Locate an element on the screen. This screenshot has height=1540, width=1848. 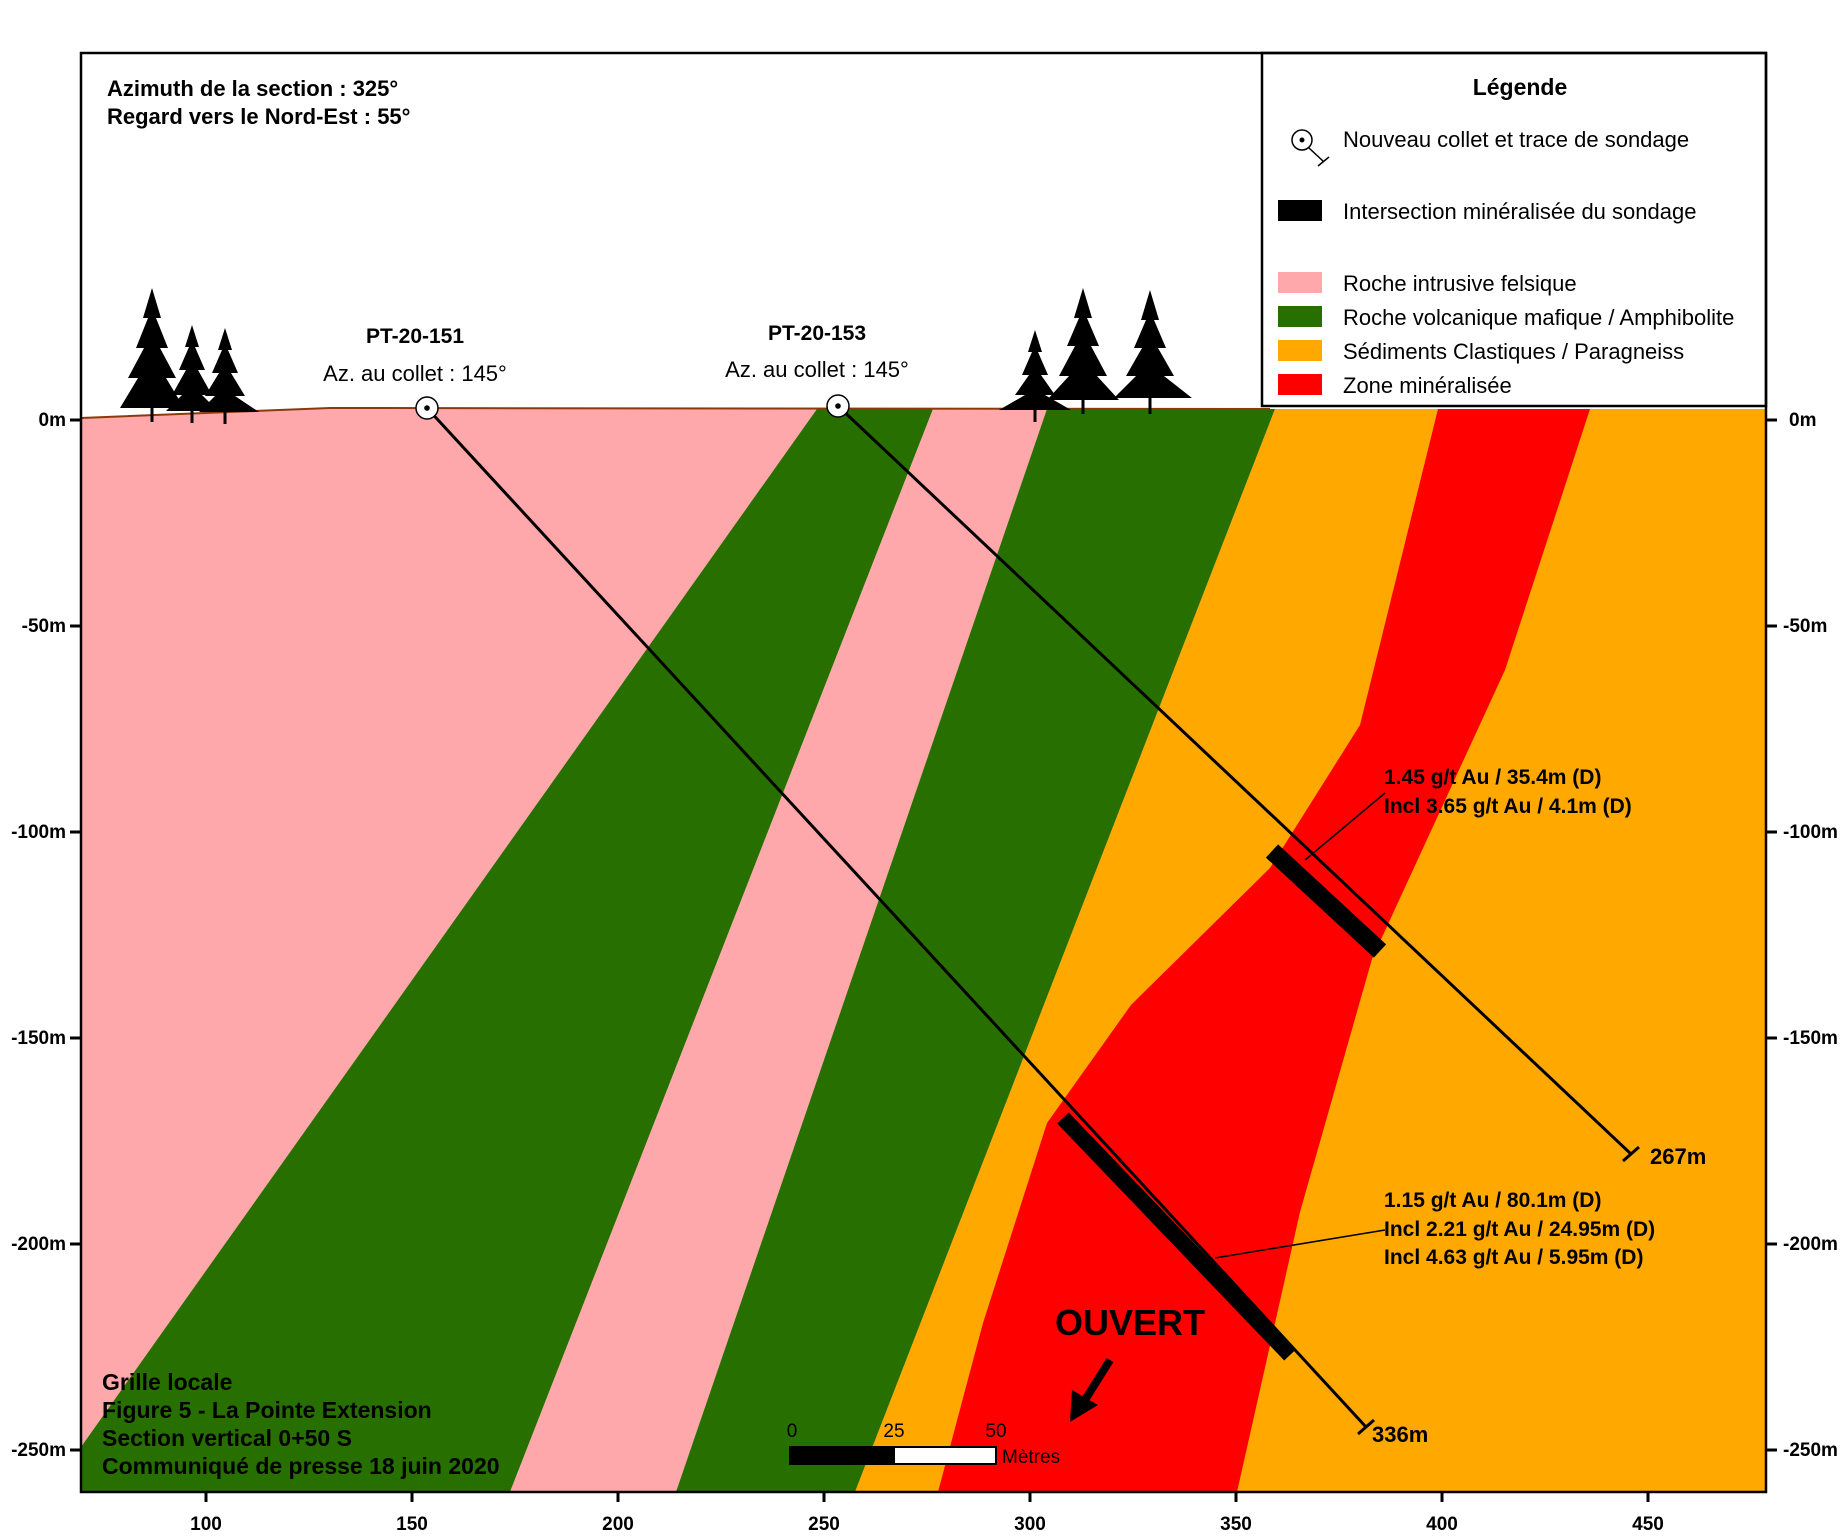
x-tick-label: 150 is located at coordinates (412, 1524).